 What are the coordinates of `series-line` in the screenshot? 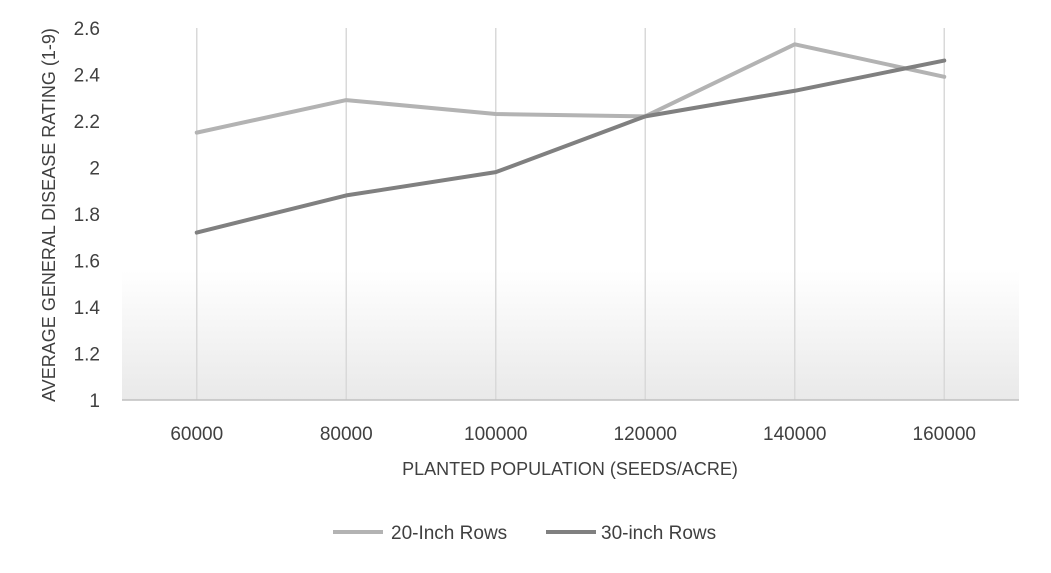 It's located at (570, 88).